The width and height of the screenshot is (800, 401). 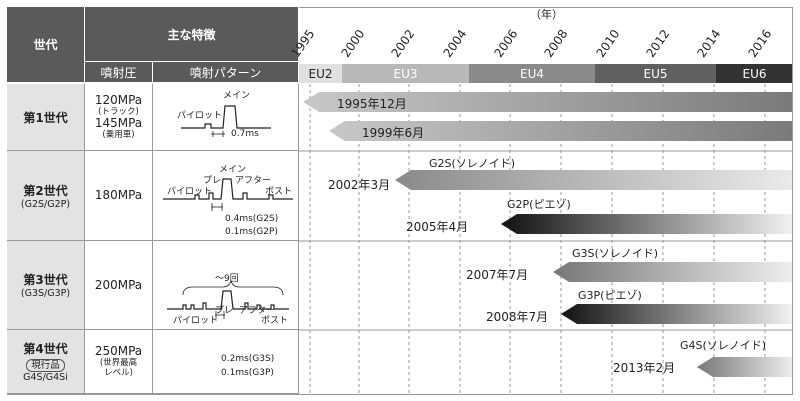 I want to click on eu3-band: EU3, so click(x=405, y=73).